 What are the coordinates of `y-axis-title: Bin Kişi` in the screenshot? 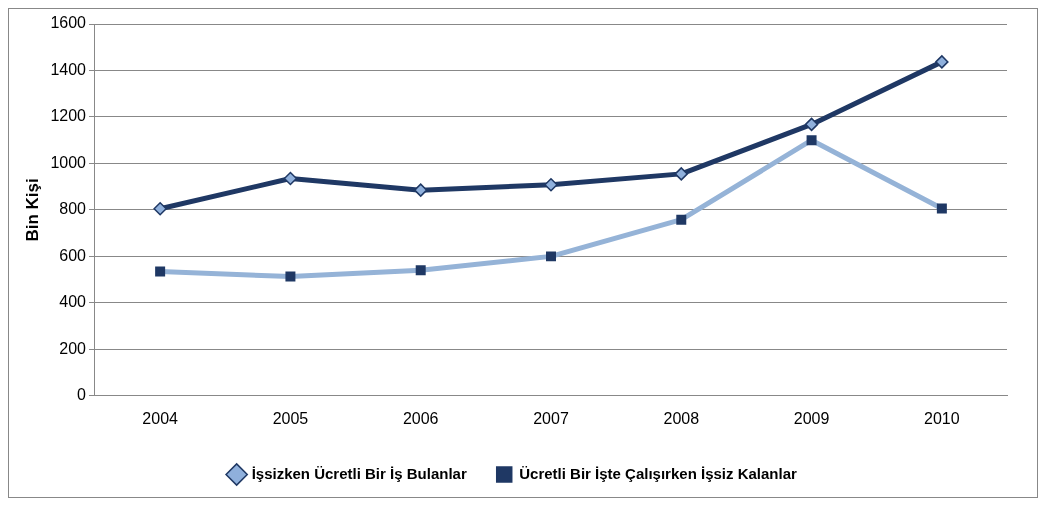 It's located at (32, 210).